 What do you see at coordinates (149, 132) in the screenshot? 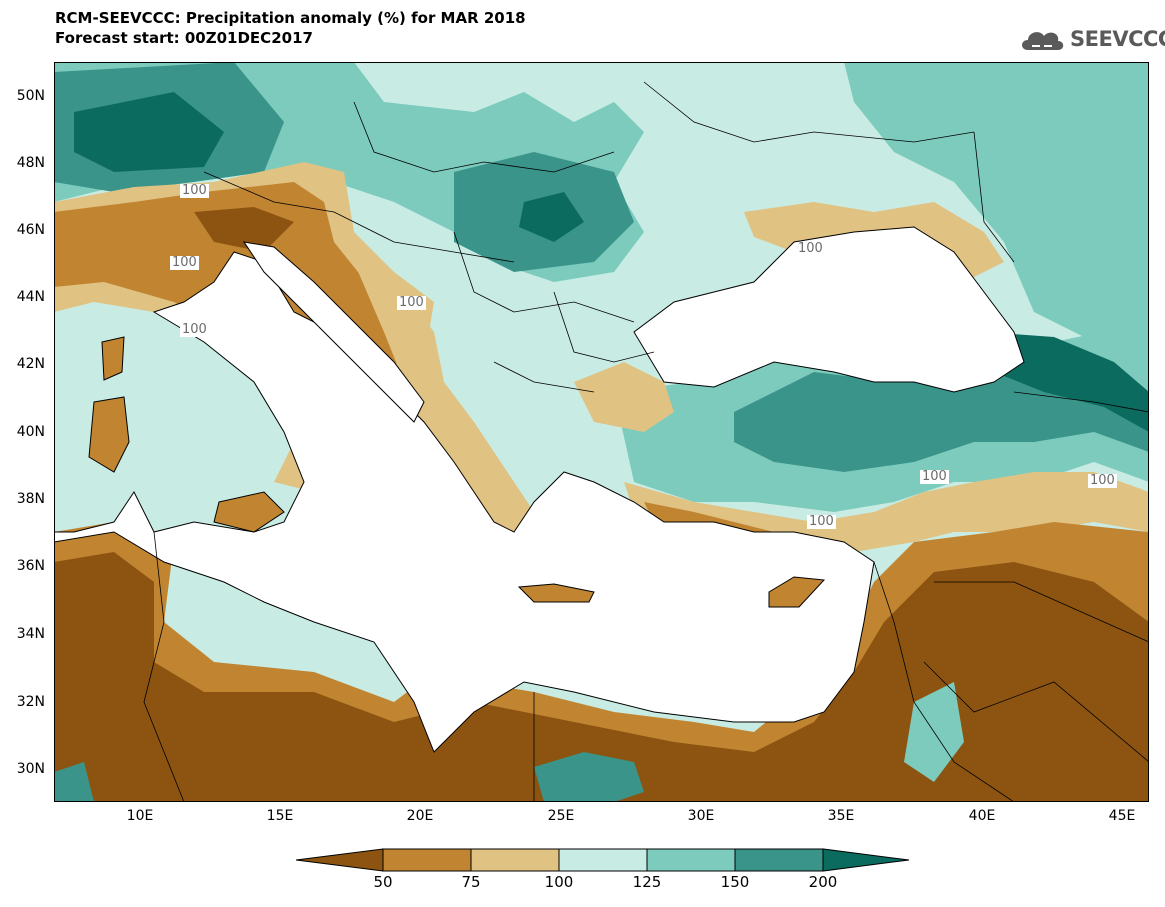
I see `wet-region-northwest-core` at bounding box center [149, 132].